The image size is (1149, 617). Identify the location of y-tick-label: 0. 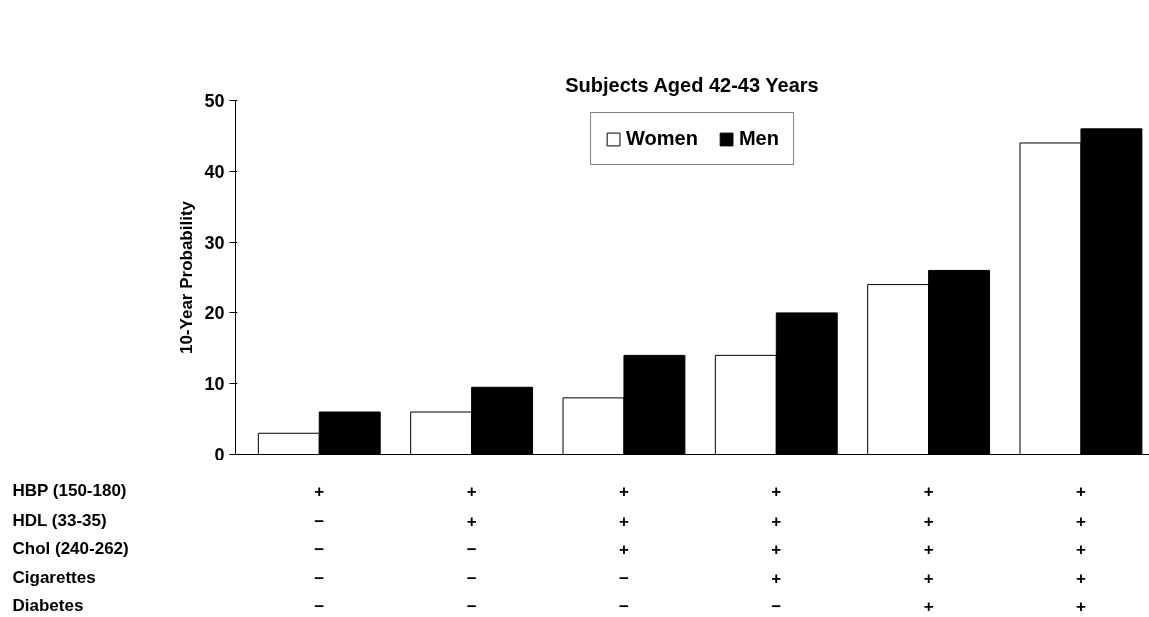
(219, 454).